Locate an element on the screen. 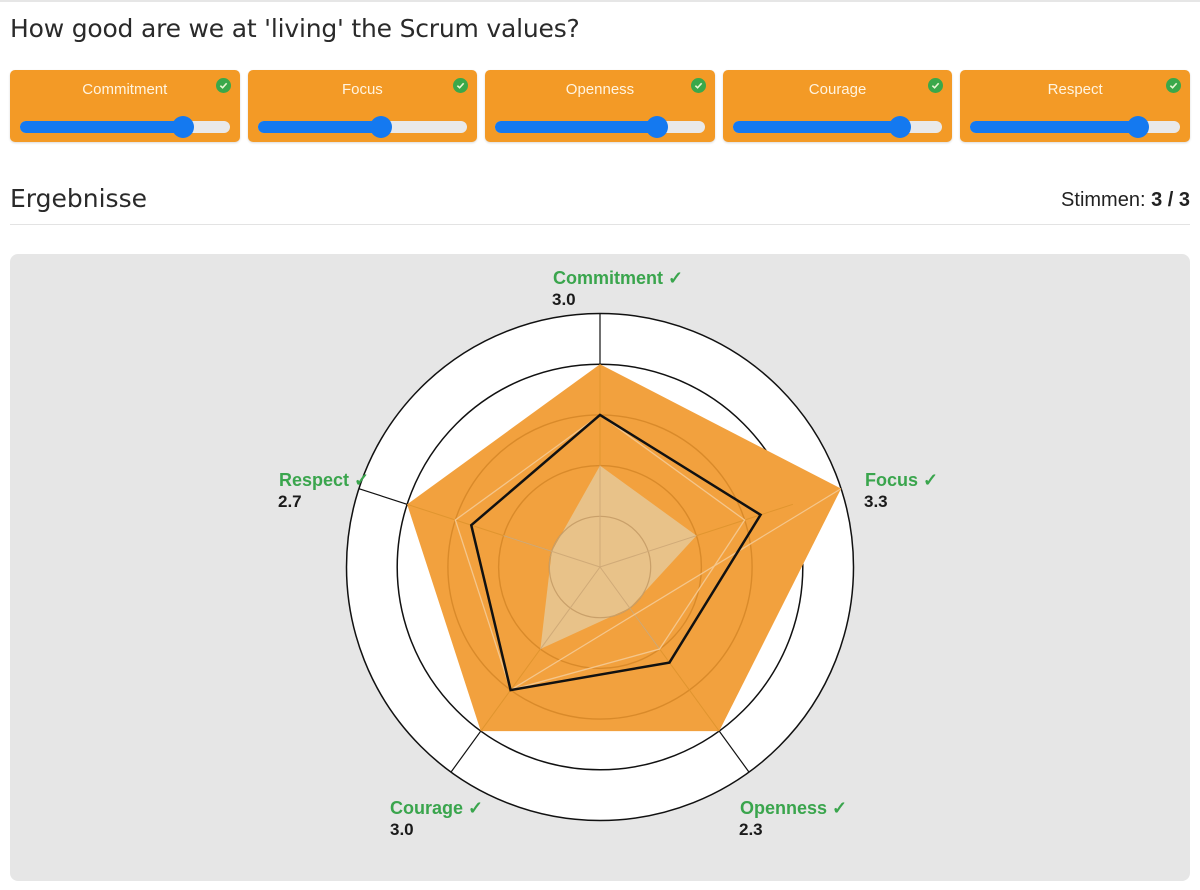 Image resolution: width=1200 pixels, height=890 pixels. slider-card-respect: Respect is located at coordinates (1075, 106).